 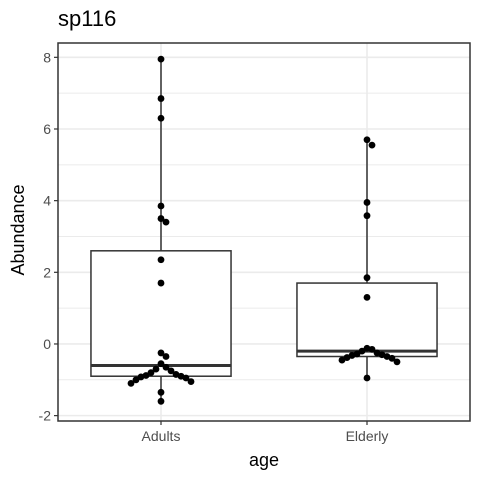 I want to click on x-axis-title: age, so click(x=264, y=460).